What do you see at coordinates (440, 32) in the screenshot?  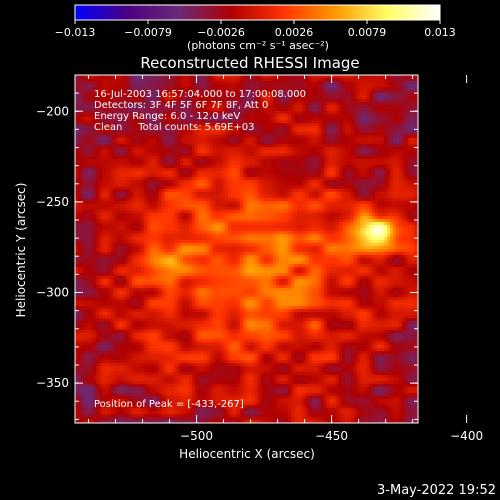 I see `colorbar-tick-label: 0.013` at bounding box center [440, 32].